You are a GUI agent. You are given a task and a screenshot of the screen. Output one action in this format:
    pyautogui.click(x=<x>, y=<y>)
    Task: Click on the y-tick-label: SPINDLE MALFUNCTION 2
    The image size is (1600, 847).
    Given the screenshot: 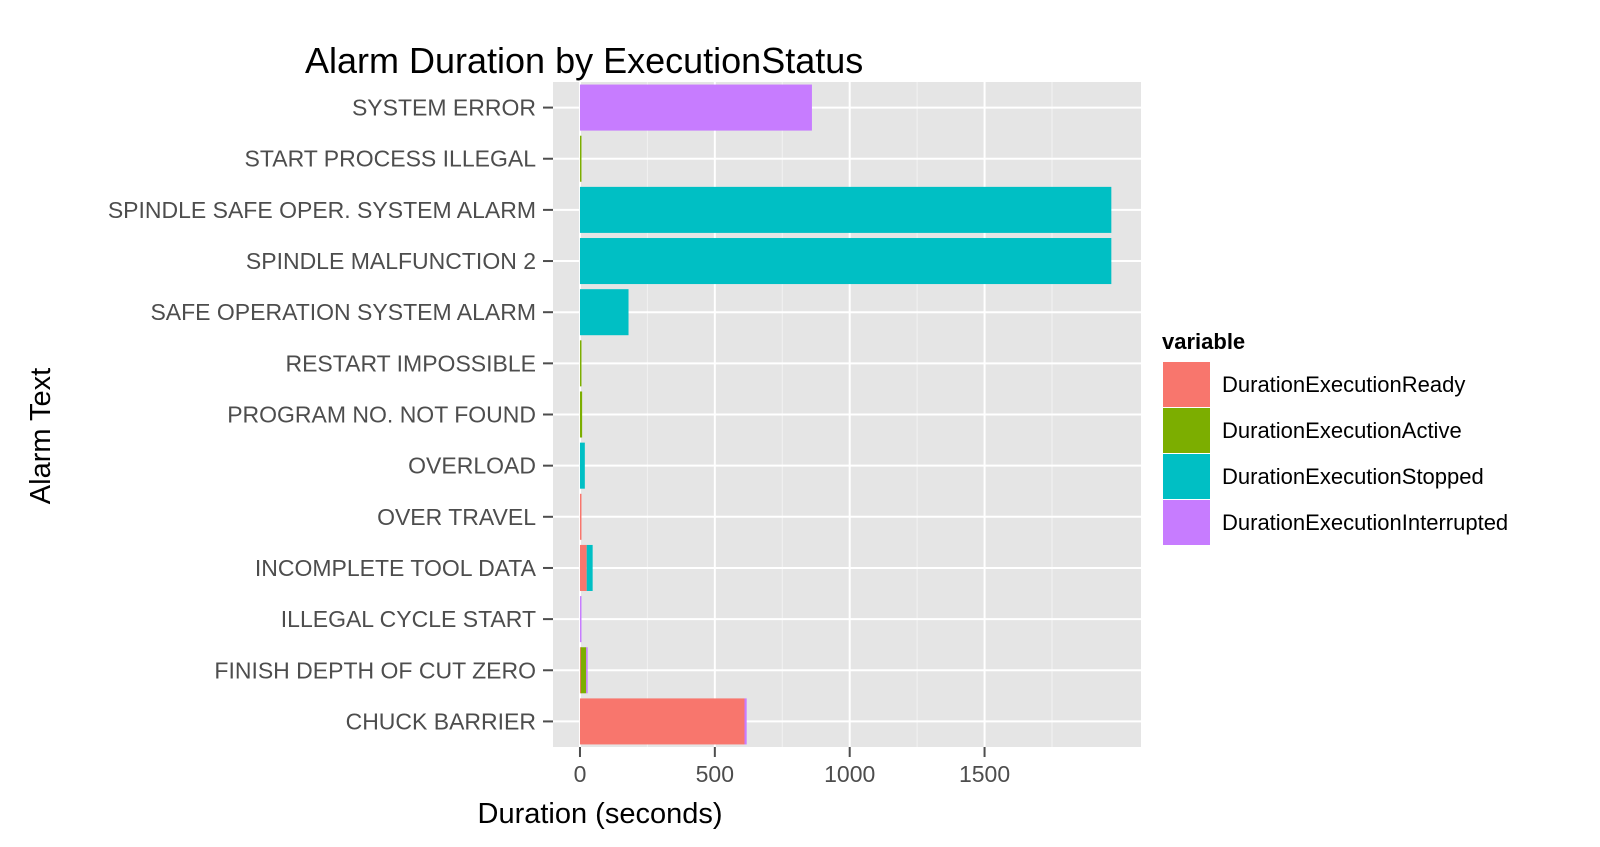 What is the action you would take?
    pyautogui.click(x=391, y=261)
    